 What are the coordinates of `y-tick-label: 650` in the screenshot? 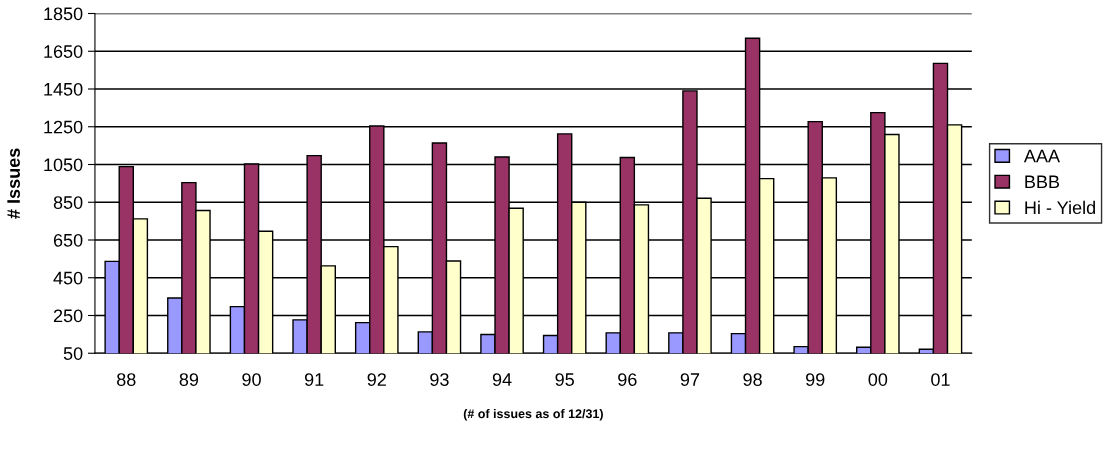 It's located at (68, 240).